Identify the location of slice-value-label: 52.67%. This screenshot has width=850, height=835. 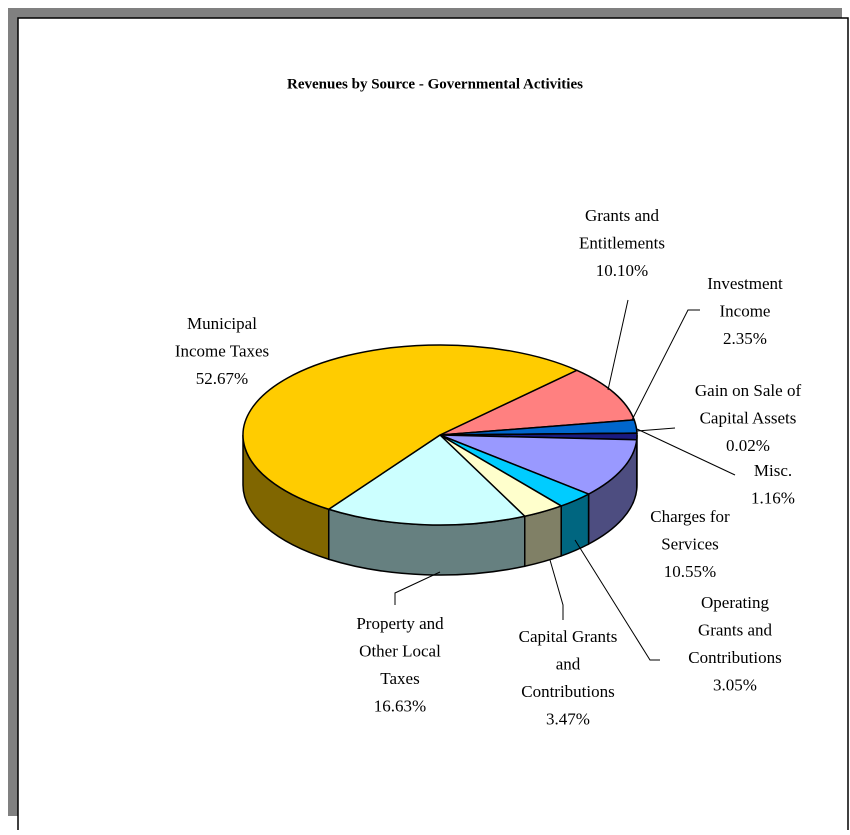
(222, 378).